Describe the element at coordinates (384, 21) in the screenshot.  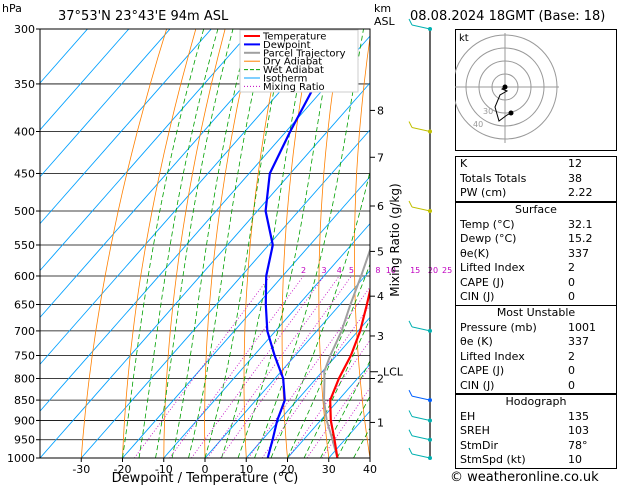
I see `asl-label: ASL` at that location.